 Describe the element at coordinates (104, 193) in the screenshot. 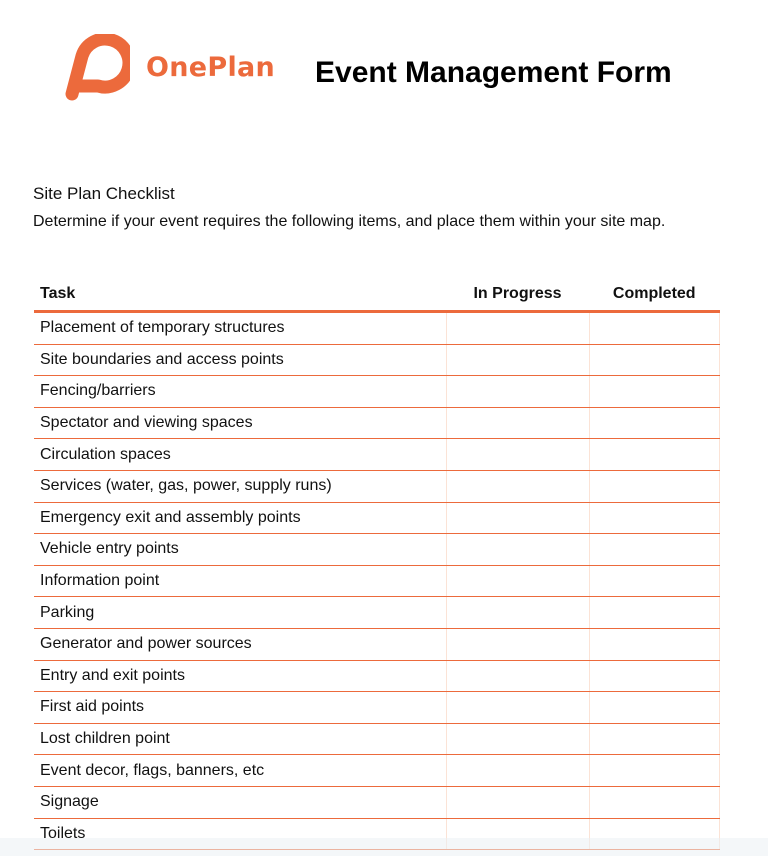

I see `section-title: Site Plan Checklist` at that location.